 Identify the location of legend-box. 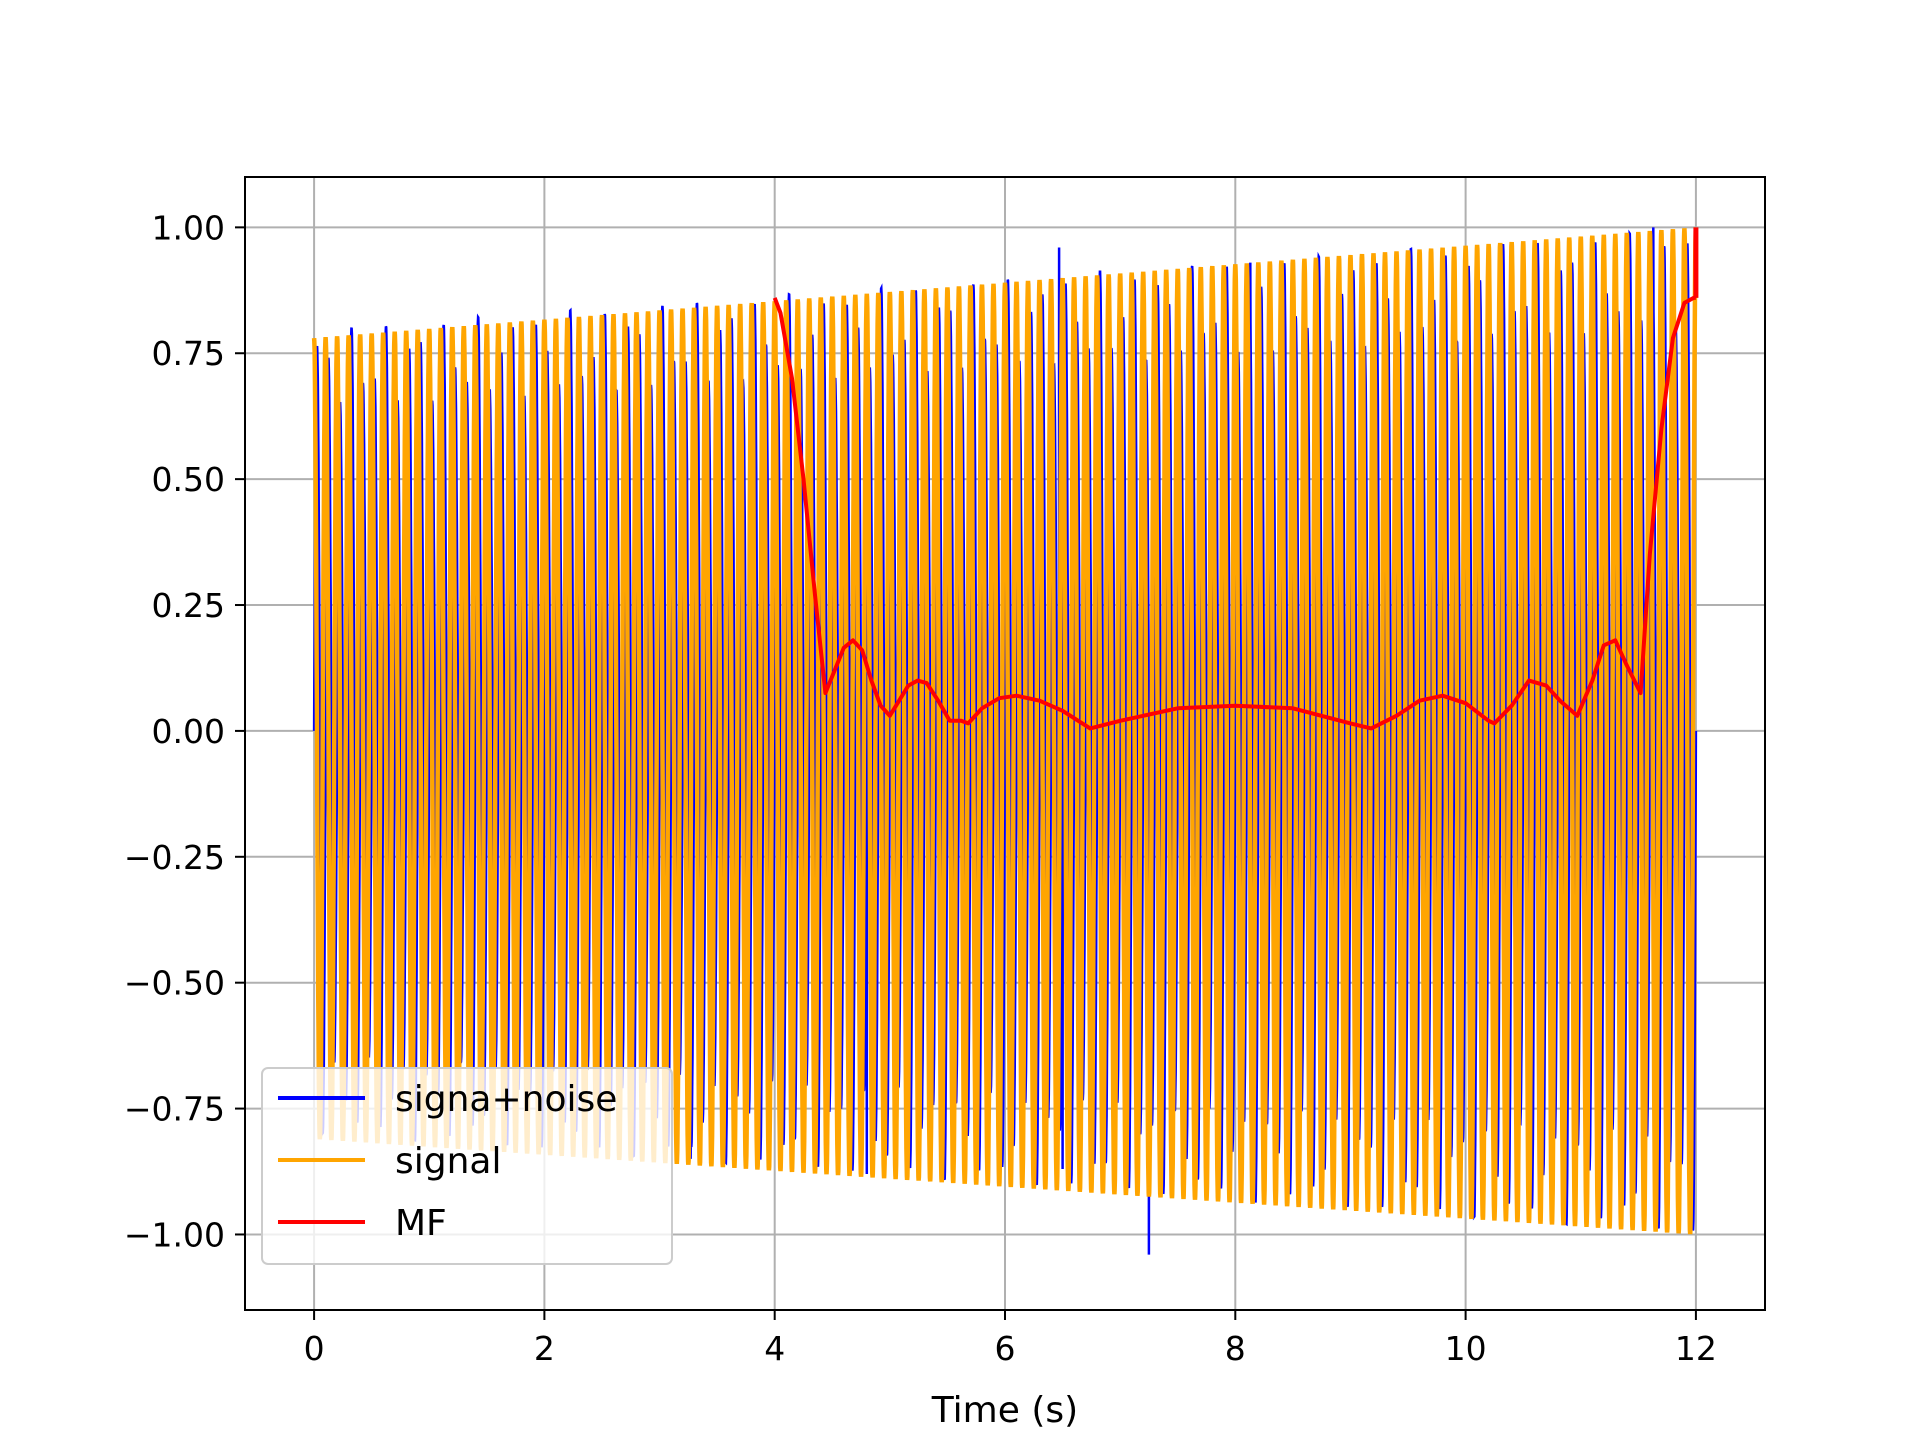
(467, 1166).